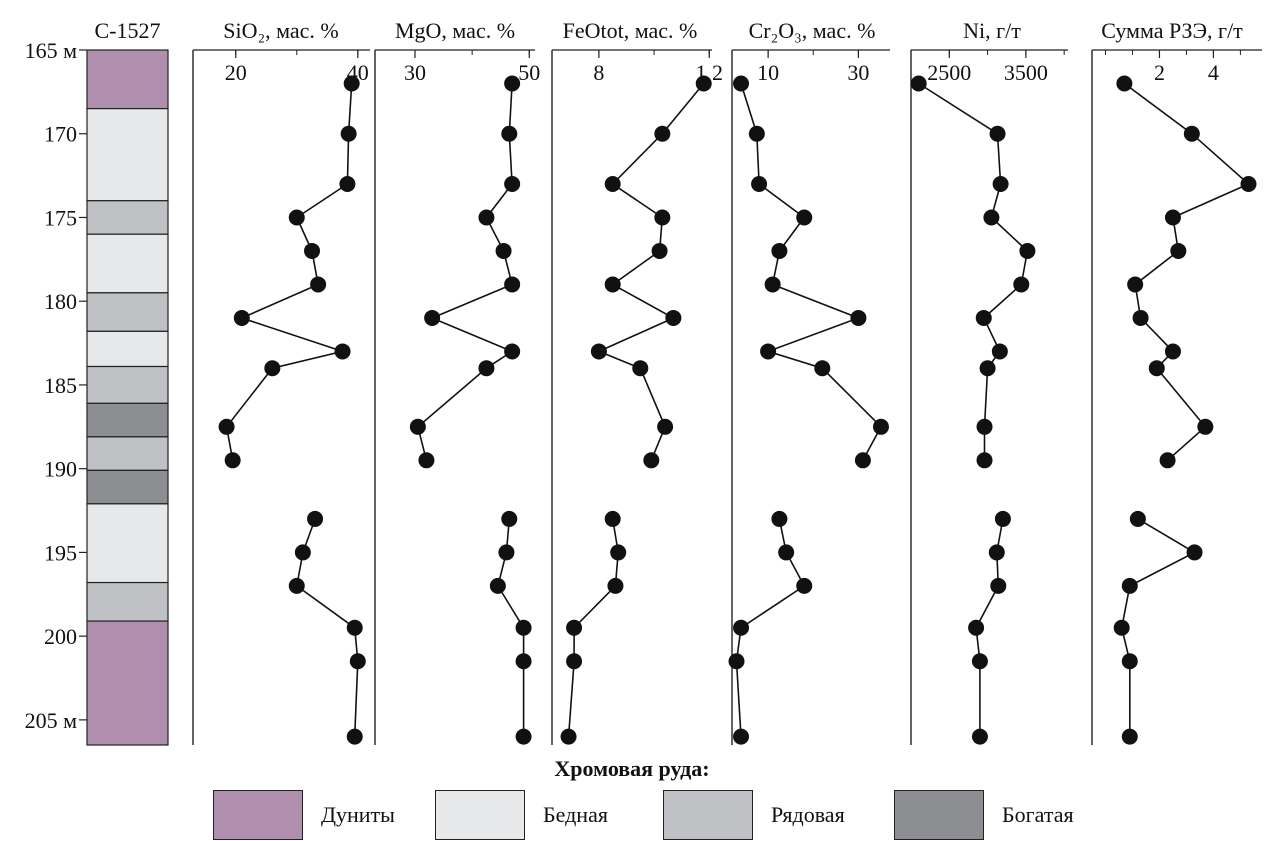 The height and width of the screenshot is (841, 1264). I want to click on depth-tick-label: 175, so click(60, 217).